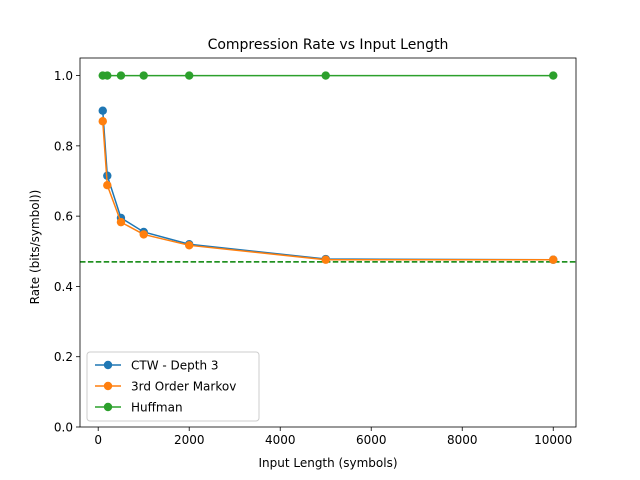 The width and height of the screenshot is (640, 480). What do you see at coordinates (63, 217) in the screenshot?
I see `y-tick-label: 0.6` at bounding box center [63, 217].